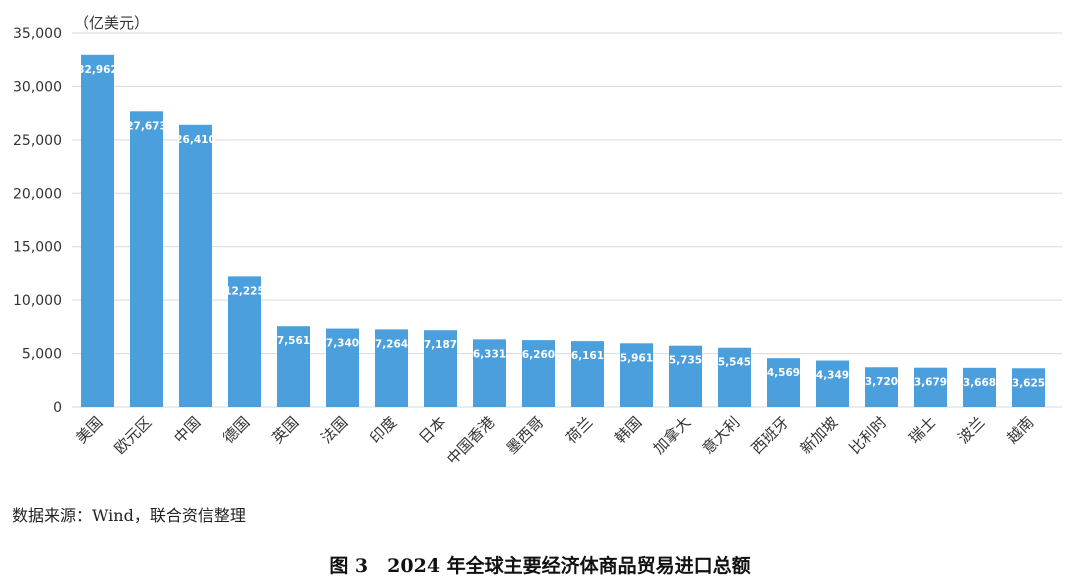 The height and width of the screenshot is (584, 1080). Describe the element at coordinates (979, 383) in the screenshot. I see `data-label: 3,668` at that location.